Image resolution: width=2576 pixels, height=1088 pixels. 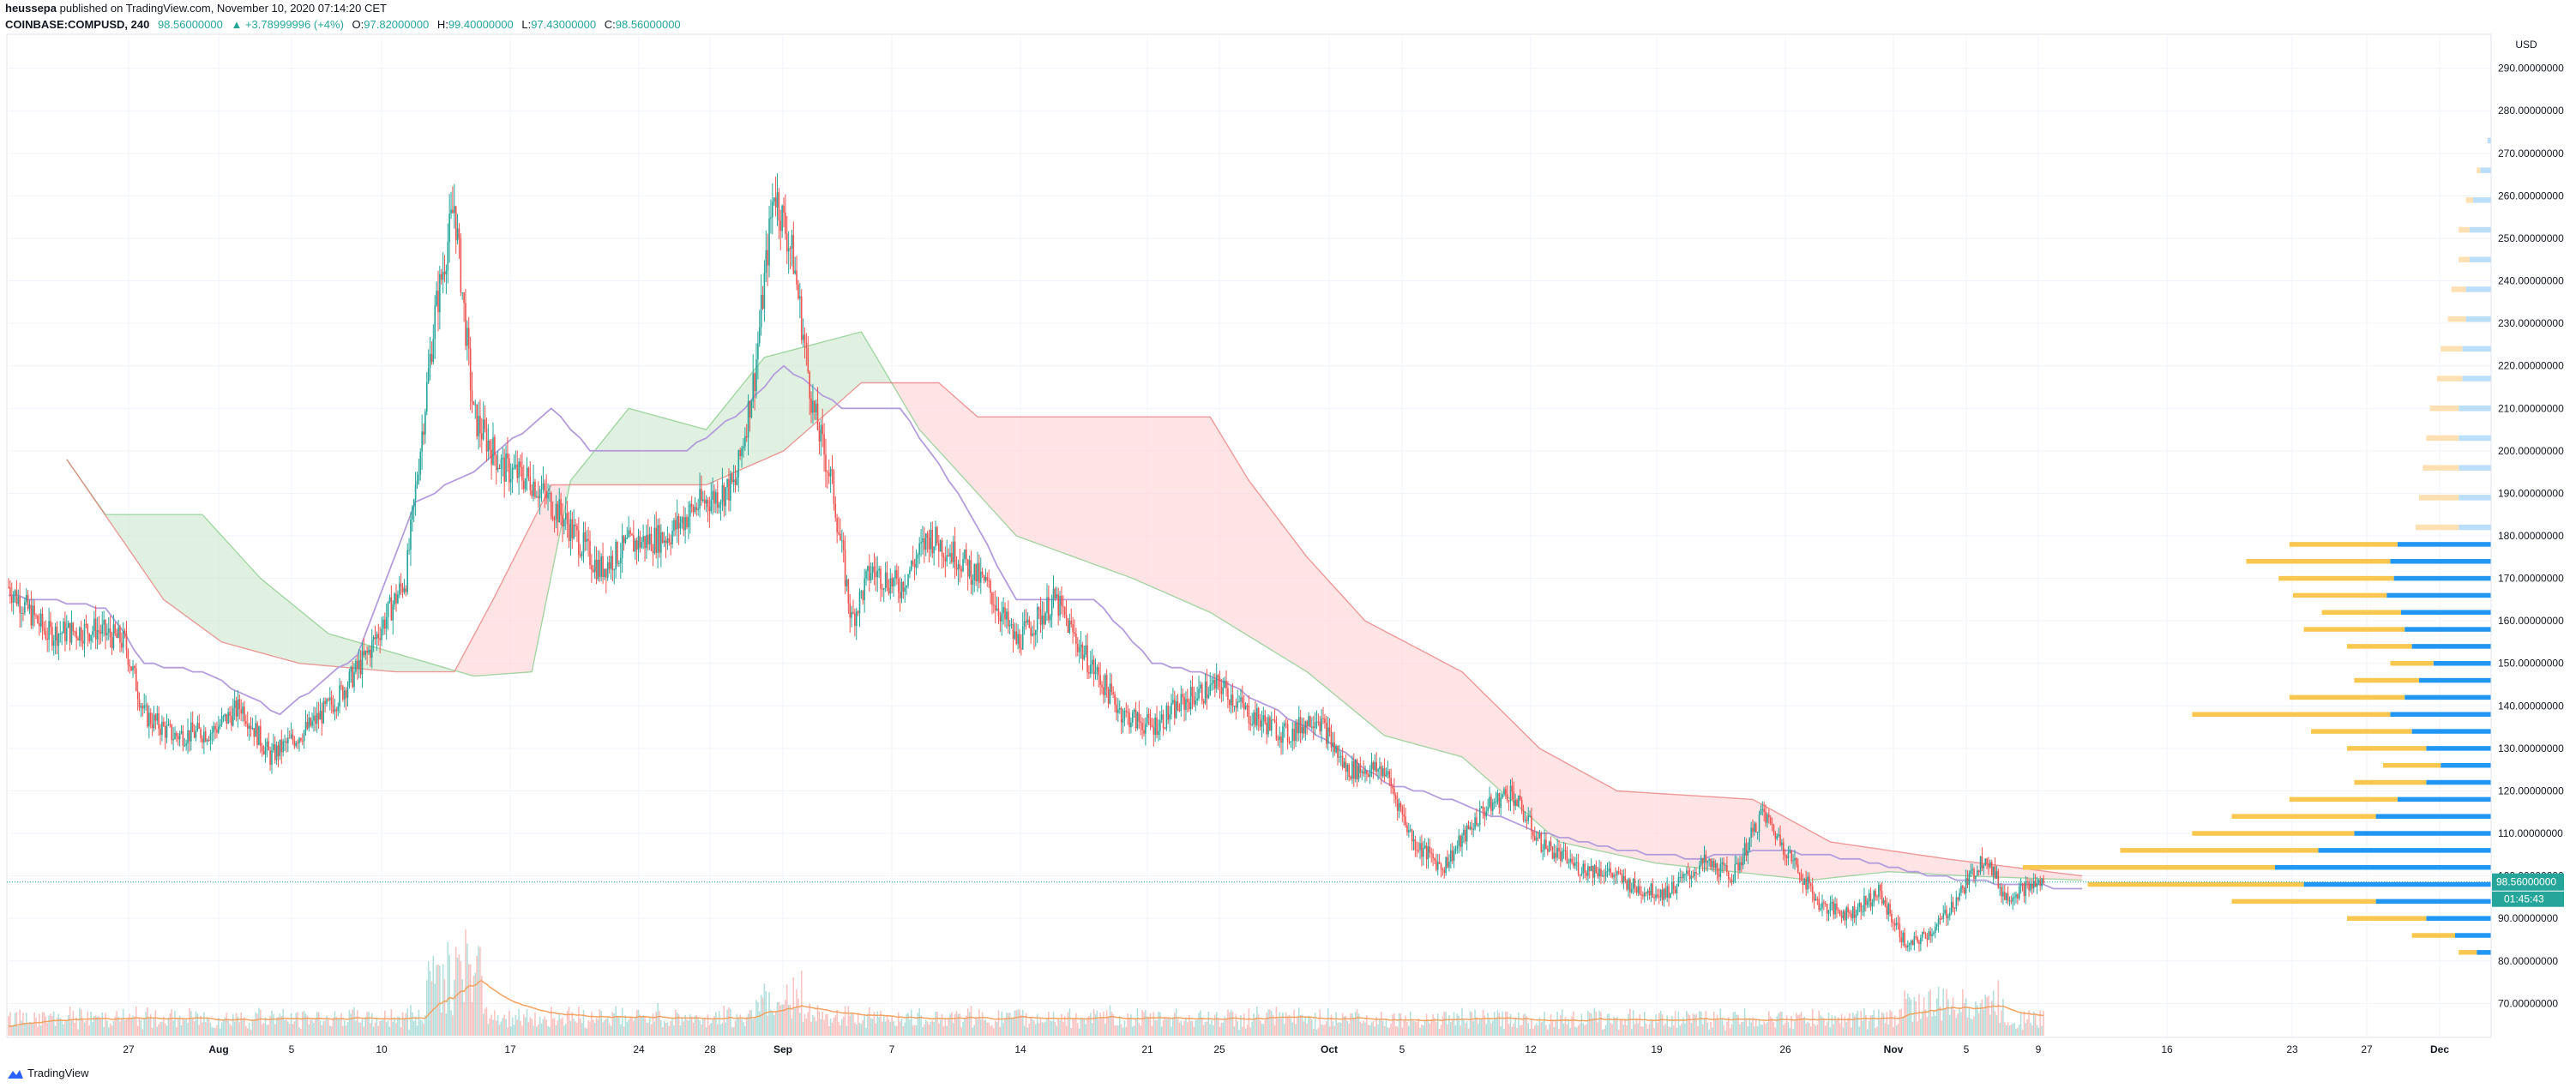 I want to click on symbol-label: COINBASE:COMPUSD, 240, so click(x=77, y=24).